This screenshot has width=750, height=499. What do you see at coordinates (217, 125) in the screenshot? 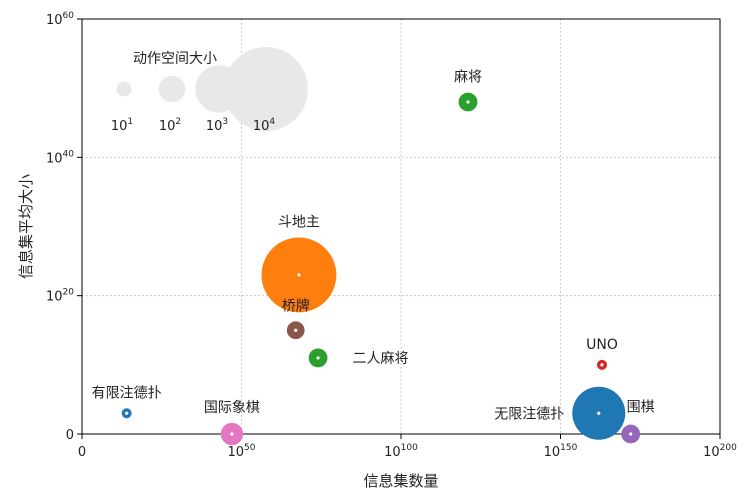
I see `size-legend-label: 103` at bounding box center [217, 125].